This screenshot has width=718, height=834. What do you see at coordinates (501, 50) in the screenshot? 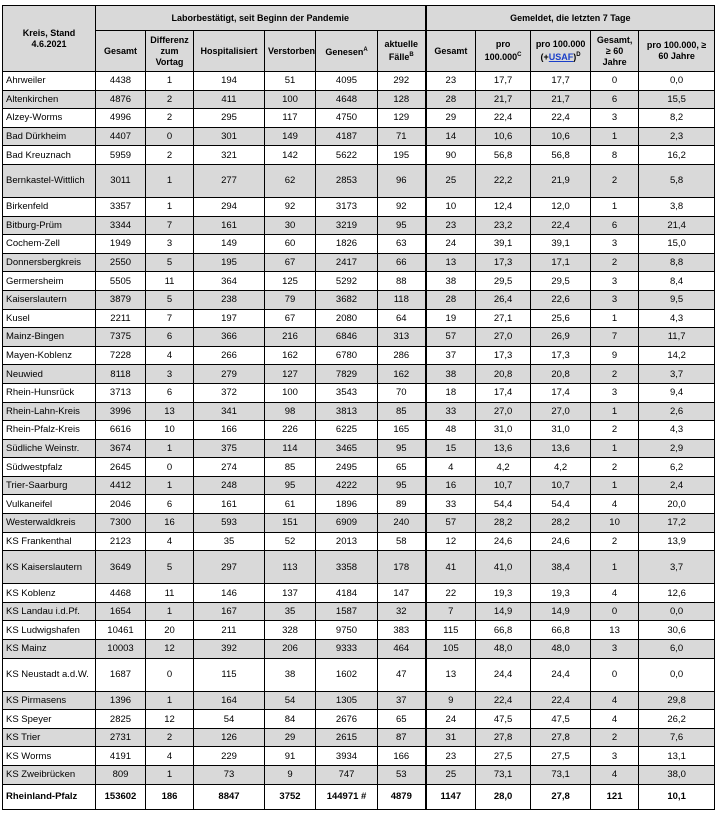
I see `col-pro100-label: pro 100.000` at bounding box center [501, 50].